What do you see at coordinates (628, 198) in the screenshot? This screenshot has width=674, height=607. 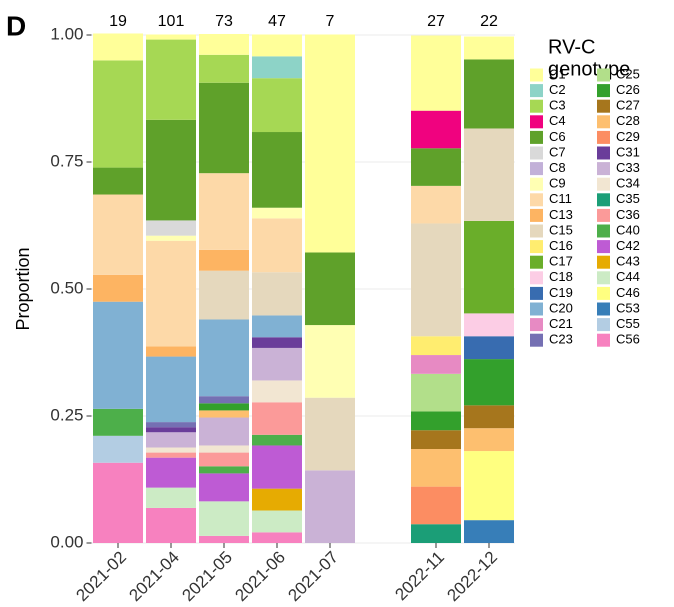 I see `legend-label: C35` at bounding box center [628, 198].